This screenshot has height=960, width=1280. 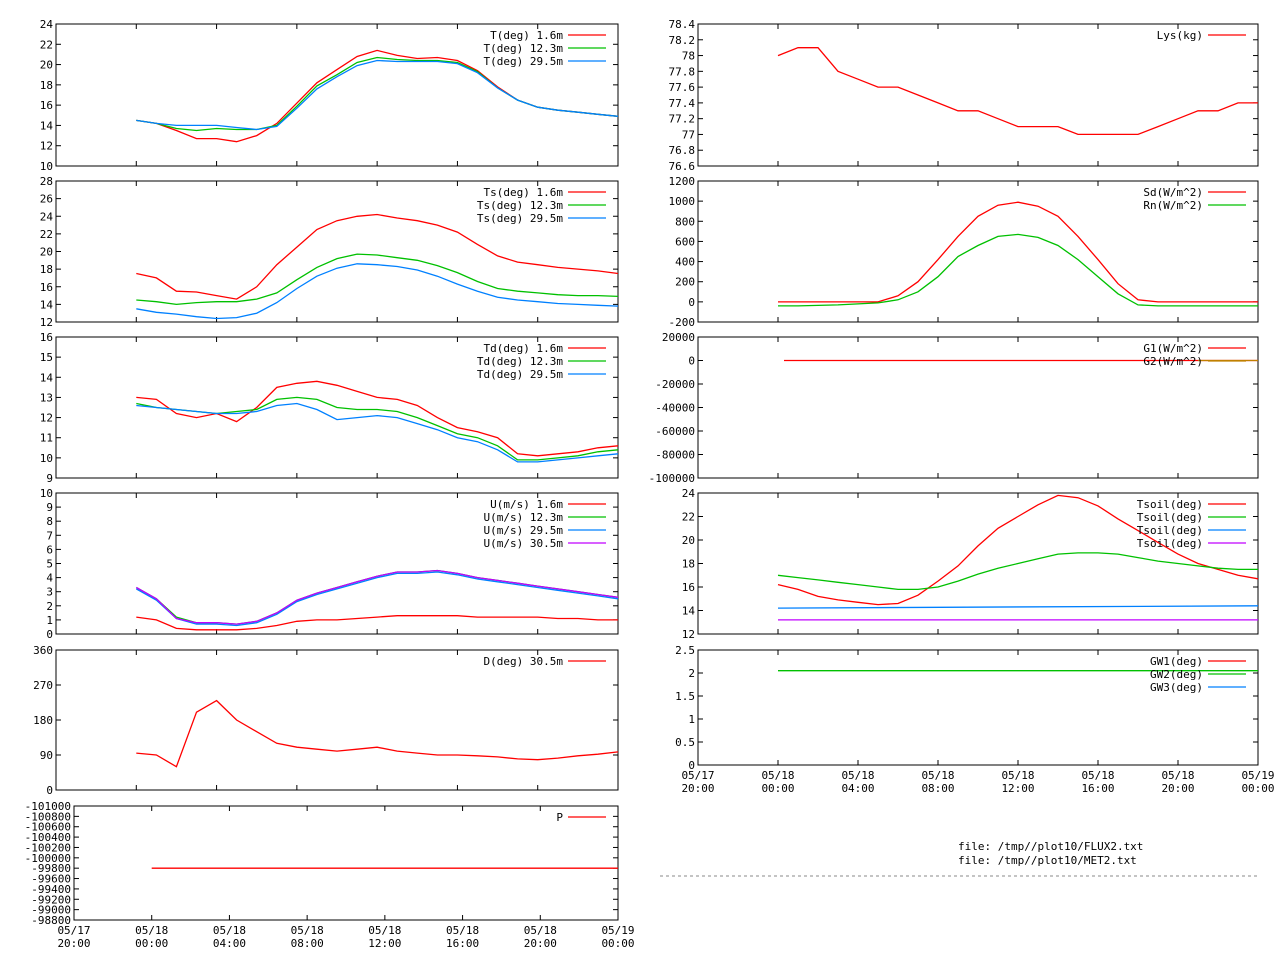 What do you see at coordinates (675, 408) in the screenshot?
I see `y-tick-label: -40000` at bounding box center [675, 408].